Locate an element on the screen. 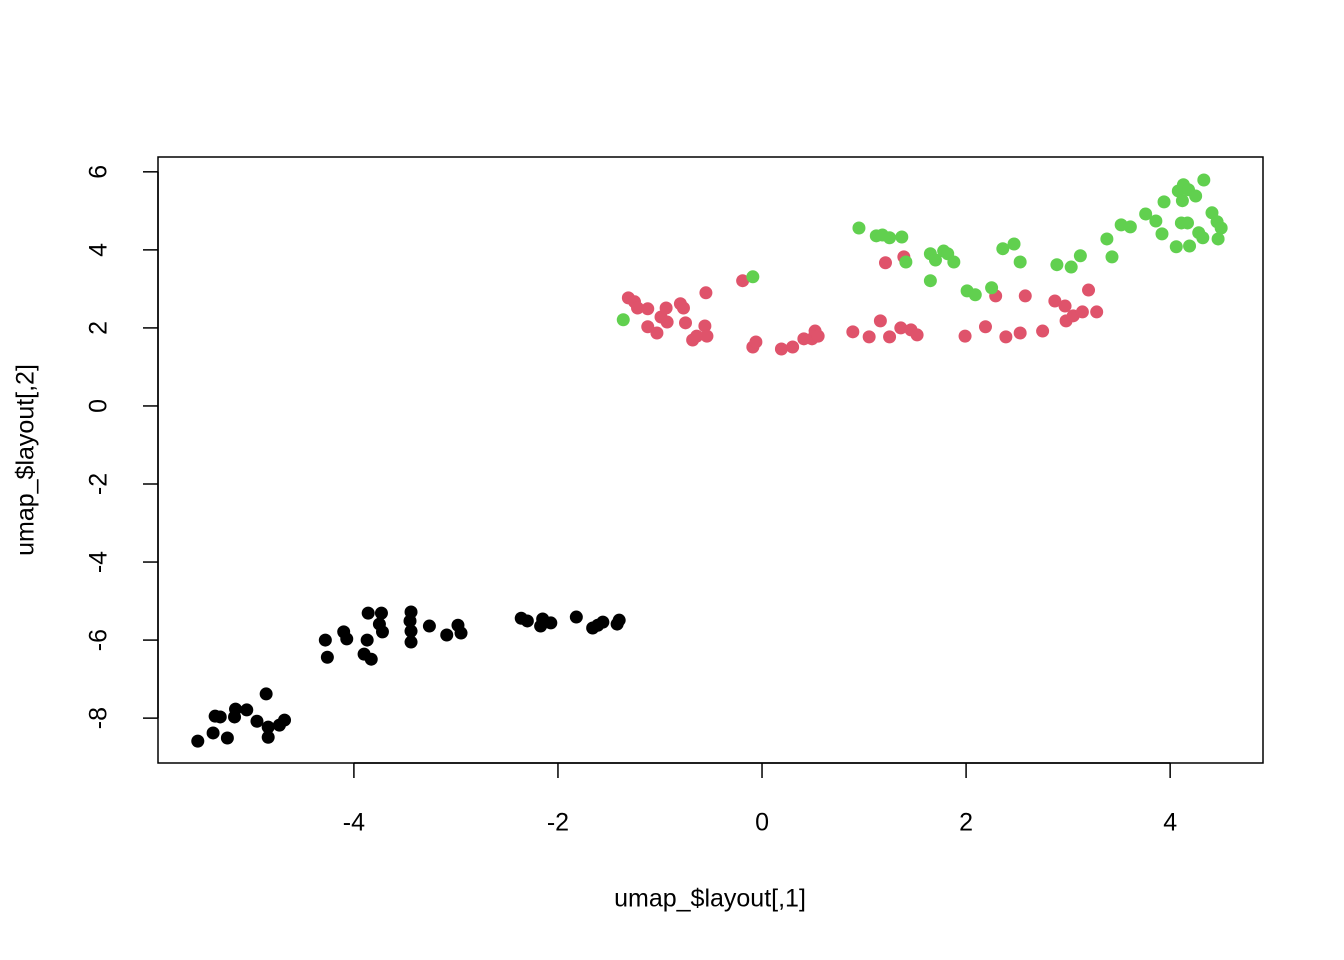 The width and height of the screenshot is (1344, 960). x-tick-label: 2 is located at coordinates (966, 823).